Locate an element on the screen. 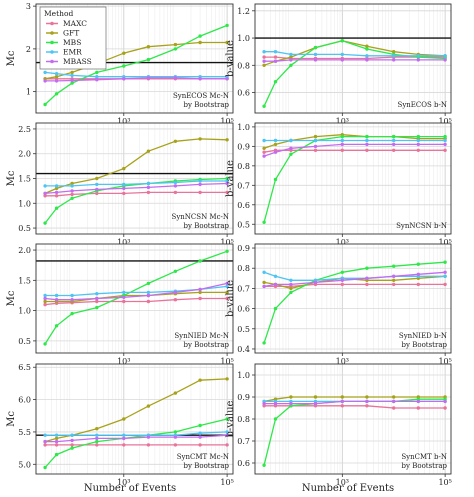  panel-3-y-tick-label: 2.5 is located at coordinates (24, 129).